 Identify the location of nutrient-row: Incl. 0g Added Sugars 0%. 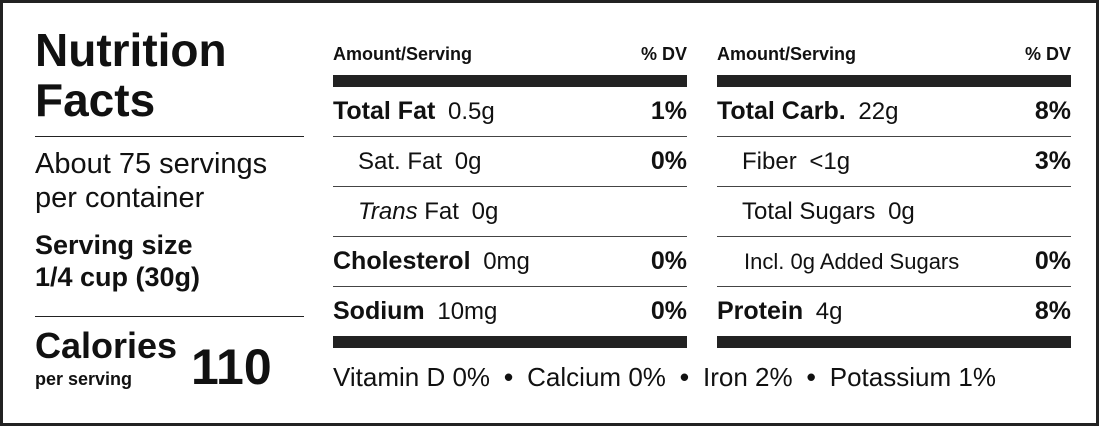
(894, 261).